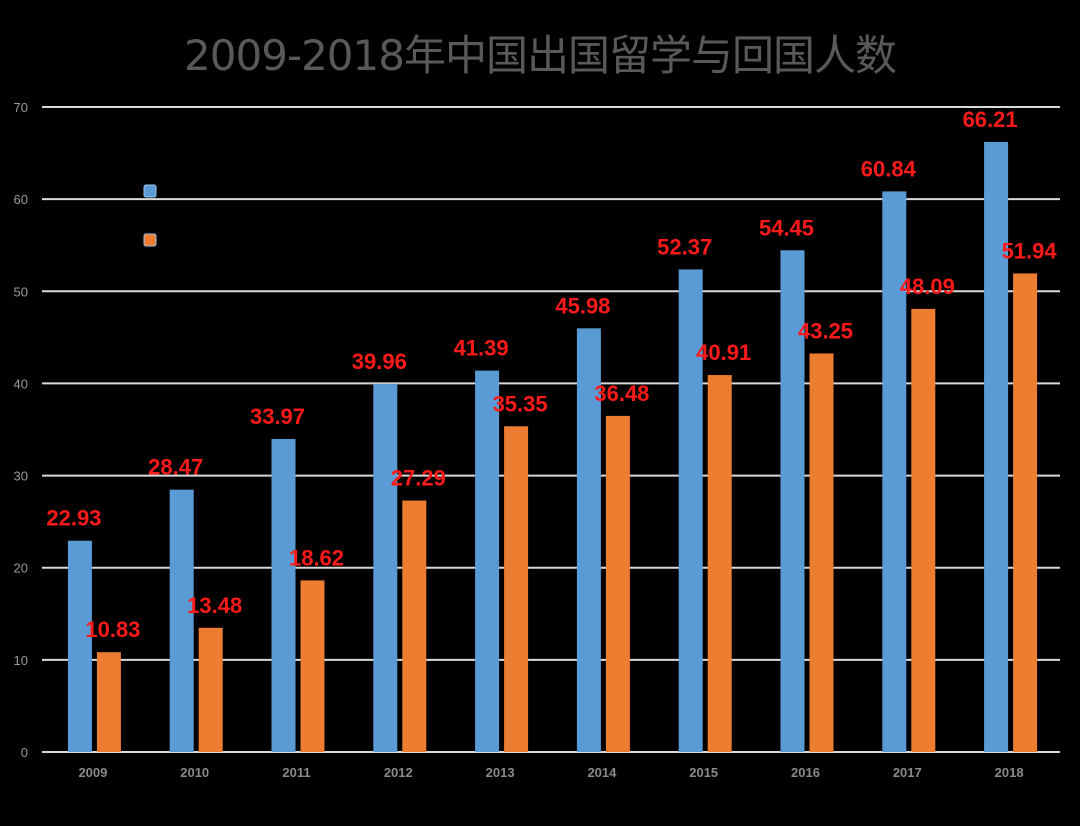 The image size is (1080, 826). I want to click on y-tick-label: 40, so click(21, 383).